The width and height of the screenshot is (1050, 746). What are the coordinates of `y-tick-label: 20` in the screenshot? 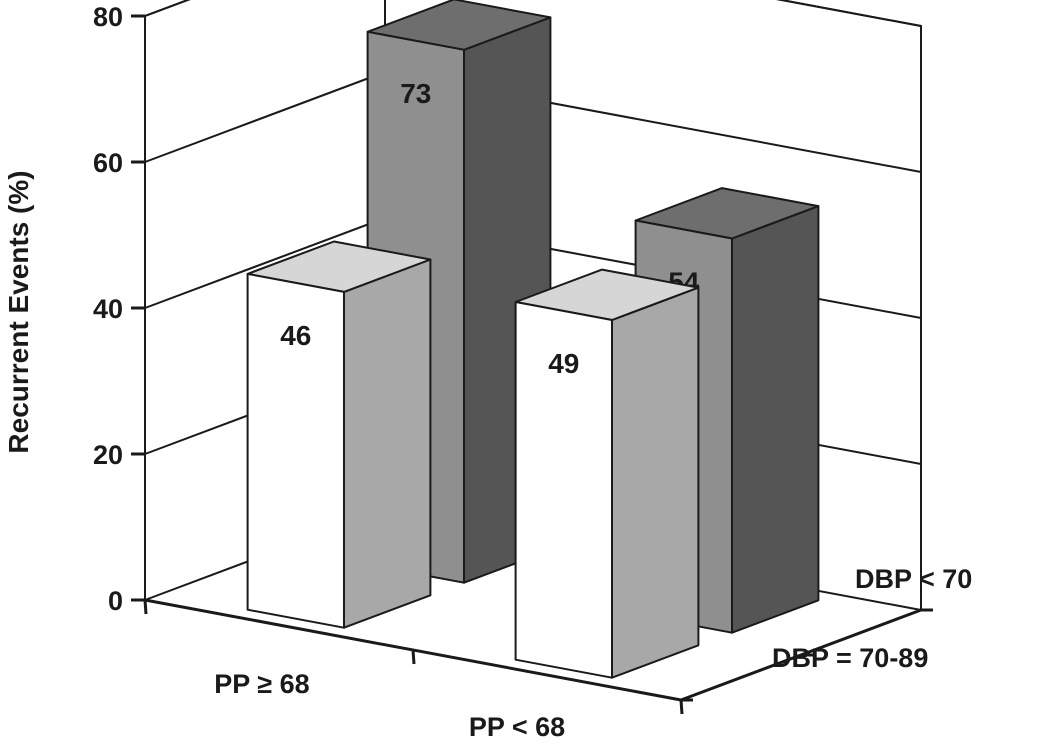 It's located at (108, 455).